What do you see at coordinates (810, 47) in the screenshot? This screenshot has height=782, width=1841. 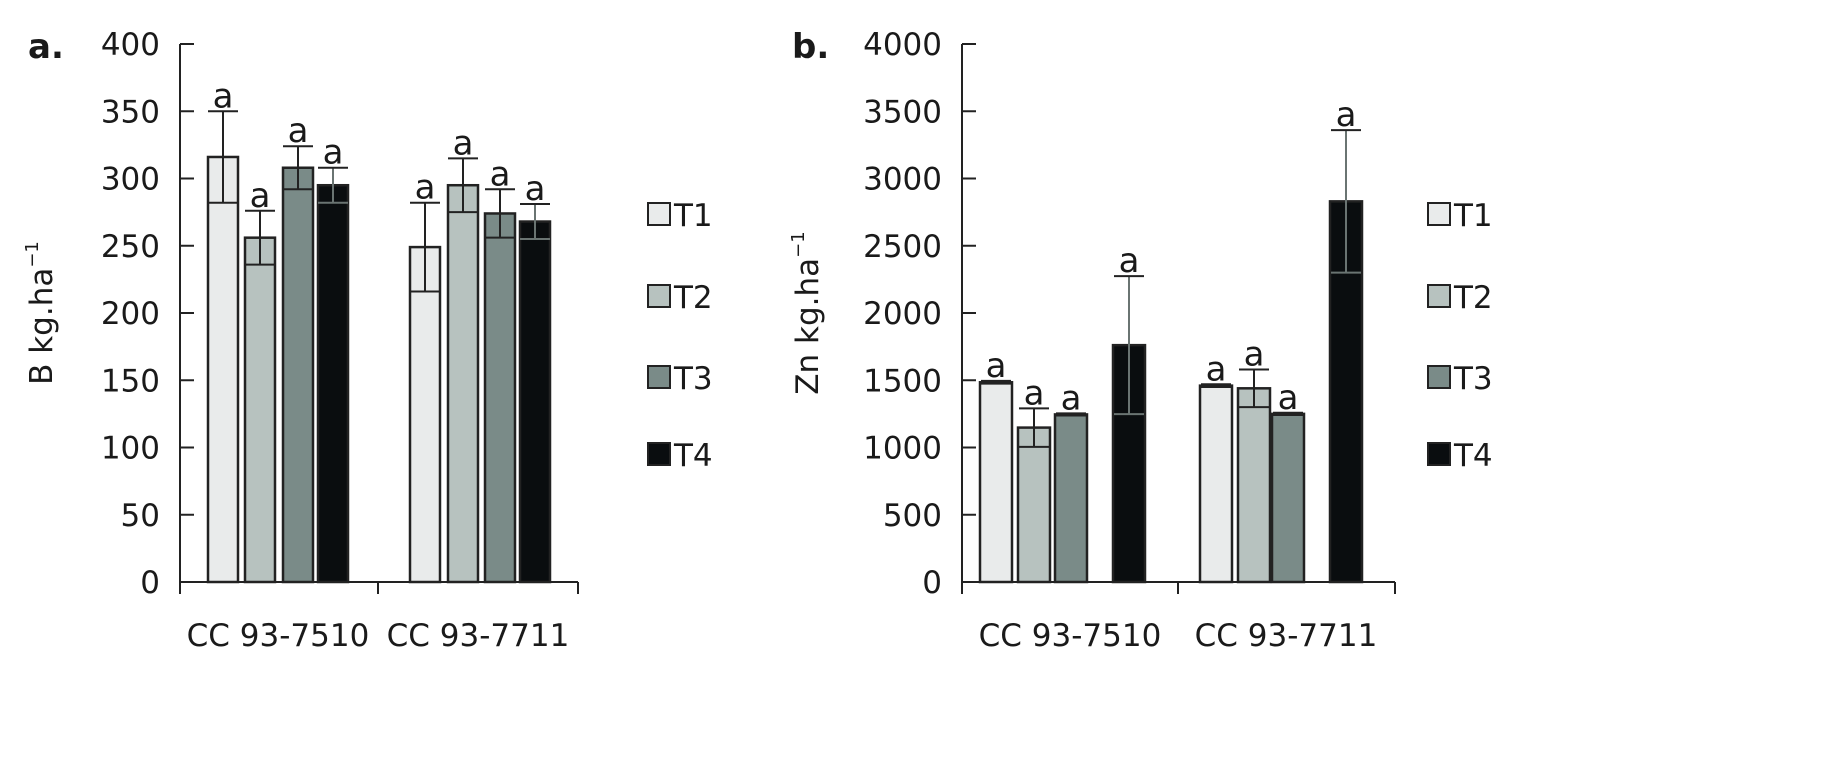 I see `panel-label: b.` at bounding box center [810, 47].